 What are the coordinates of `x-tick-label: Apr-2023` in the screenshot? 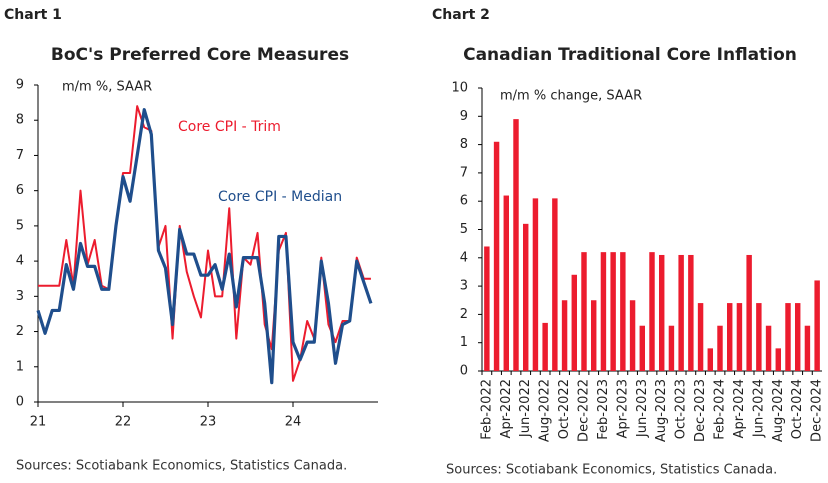 It's located at (622, 408).